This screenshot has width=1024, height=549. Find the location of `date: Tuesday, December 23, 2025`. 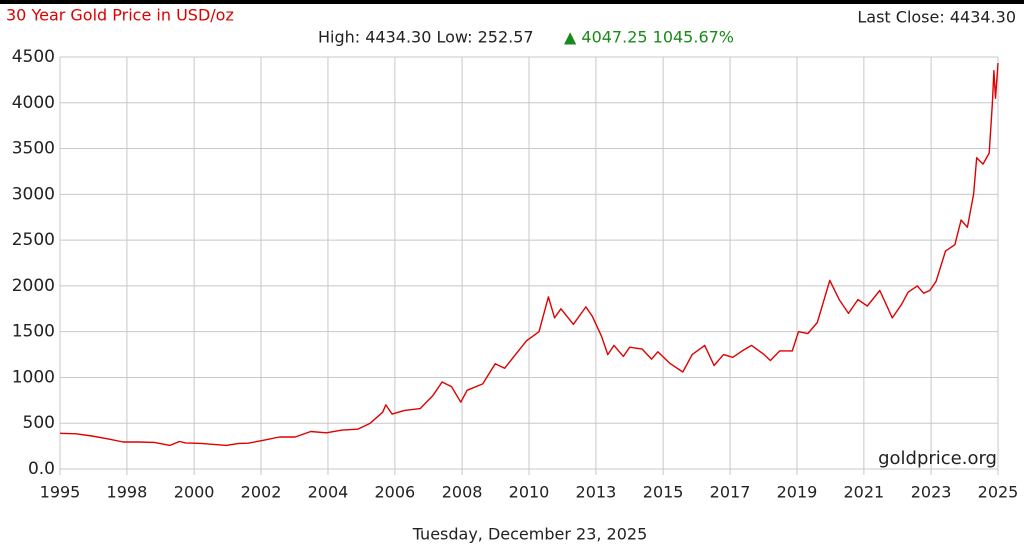

date: Tuesday, December 23, 2025 is located at coordinates (530, 534).